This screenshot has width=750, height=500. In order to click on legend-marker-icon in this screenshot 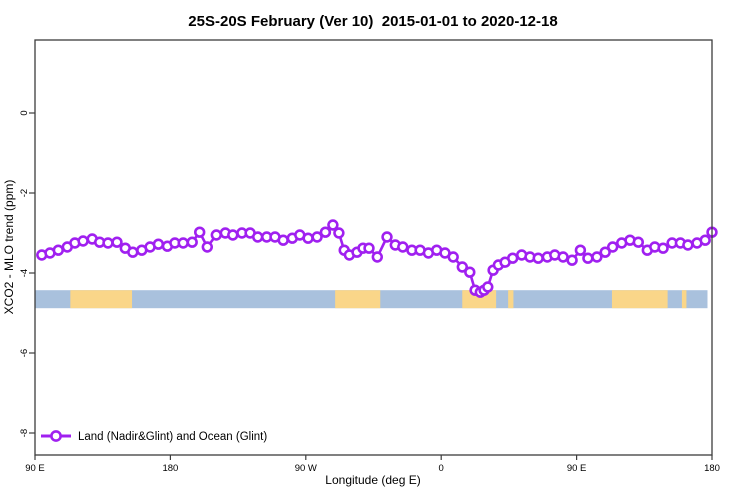, I will do `click(56, 436)`.